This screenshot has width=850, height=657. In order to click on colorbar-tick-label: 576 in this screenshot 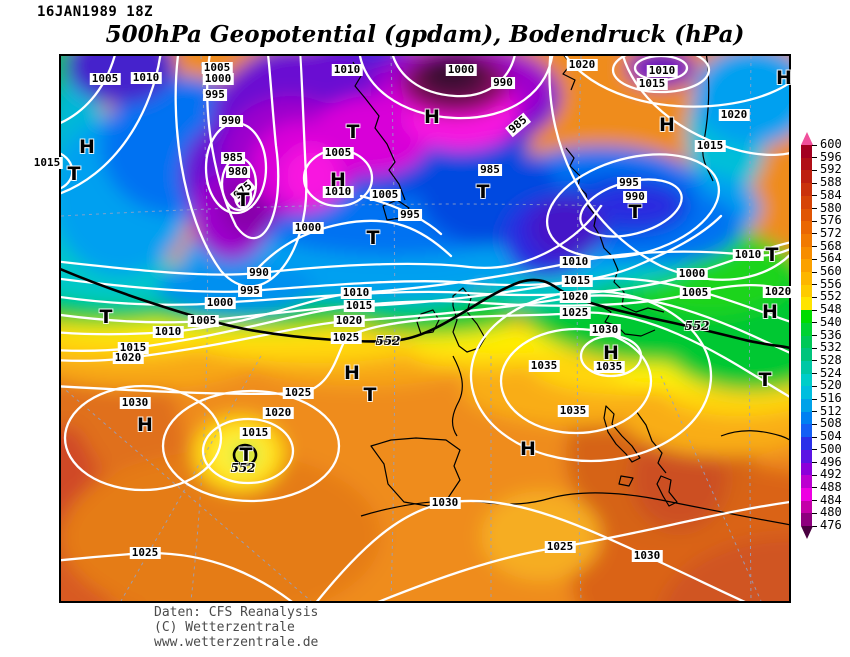, I will do `click(831, 220)`.